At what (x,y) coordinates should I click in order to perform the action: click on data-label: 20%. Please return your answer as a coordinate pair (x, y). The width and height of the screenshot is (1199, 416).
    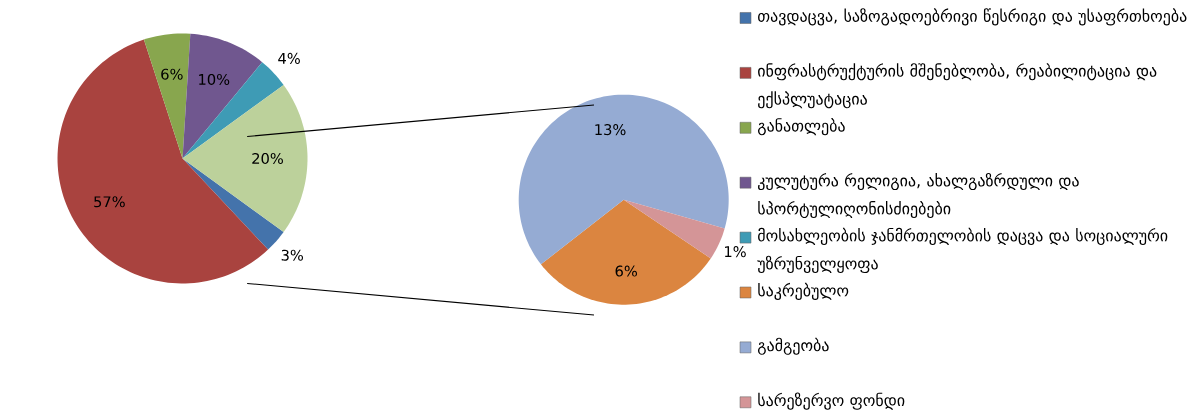
    Looking at the image, I should click on (267, 158).